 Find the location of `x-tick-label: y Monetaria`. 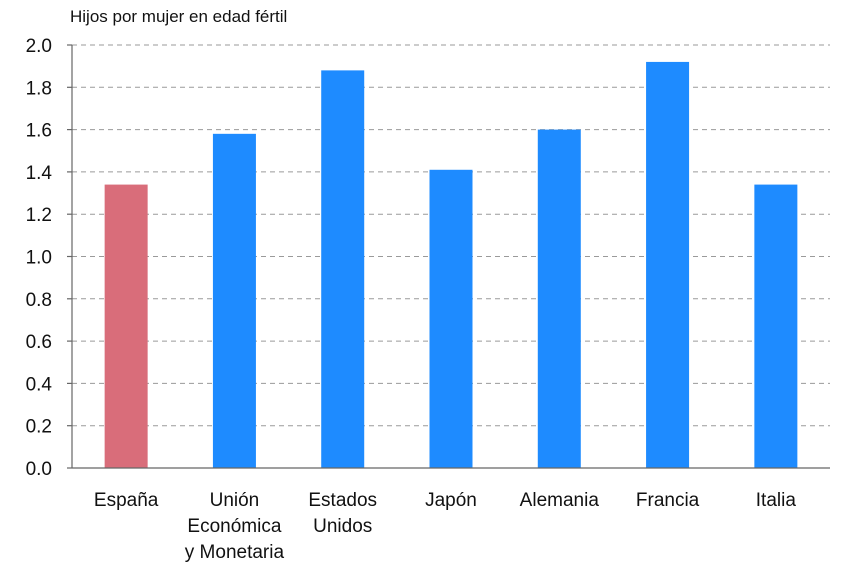

x-tick-label: y Monetaria is located at coordinates (235, 552).